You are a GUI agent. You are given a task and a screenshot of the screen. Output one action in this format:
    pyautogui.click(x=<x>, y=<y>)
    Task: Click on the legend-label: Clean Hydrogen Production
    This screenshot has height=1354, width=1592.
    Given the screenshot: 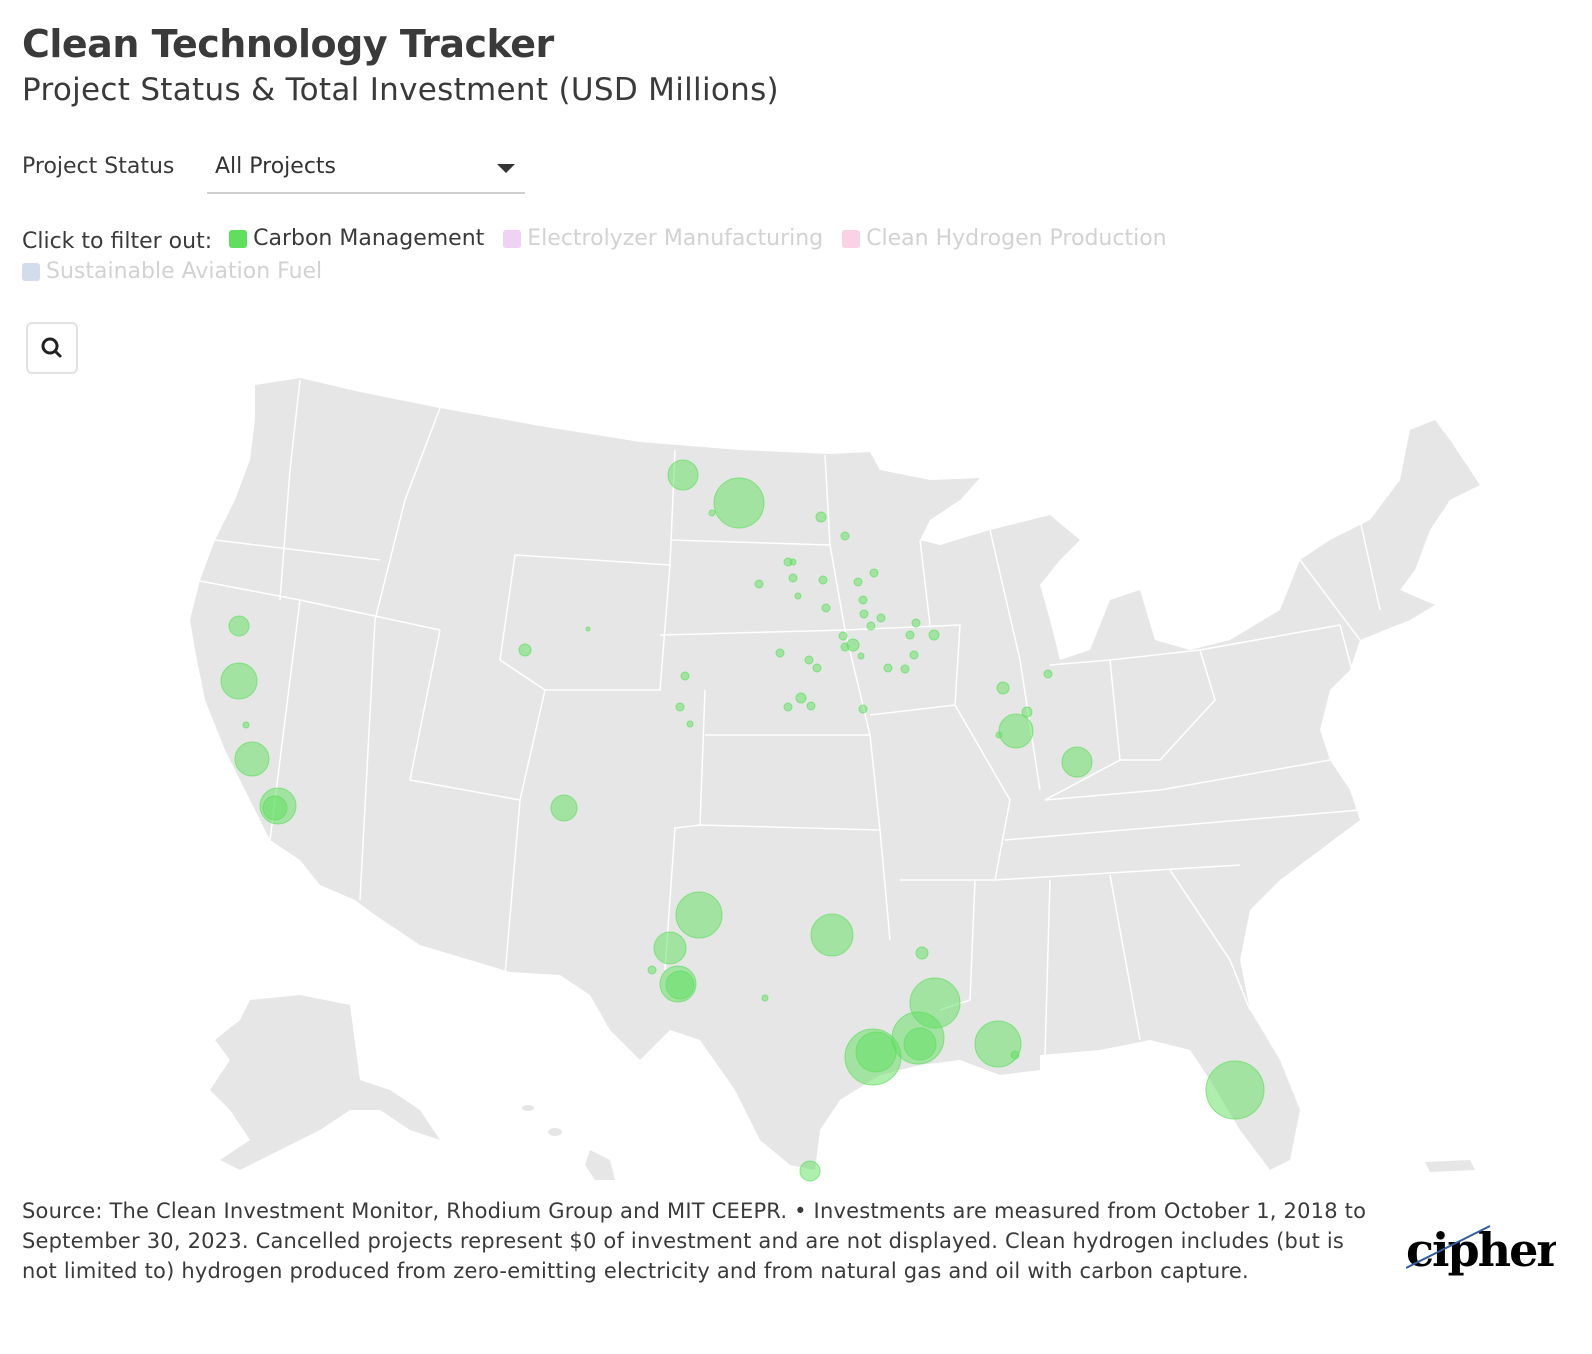 What is the action you would take?
    pyautogui.click(x=1016, y=238)
    